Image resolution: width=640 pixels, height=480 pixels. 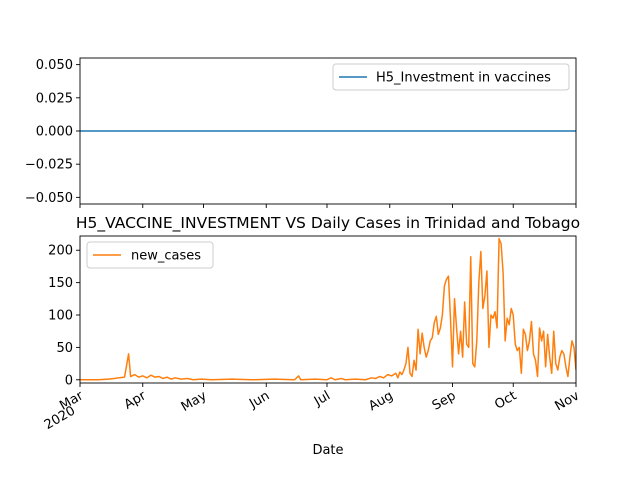 What do you see at coordinates (54, 132) in the screenshot?
I see `y-tick-label: 0.000` at bounding box center [54, 132].